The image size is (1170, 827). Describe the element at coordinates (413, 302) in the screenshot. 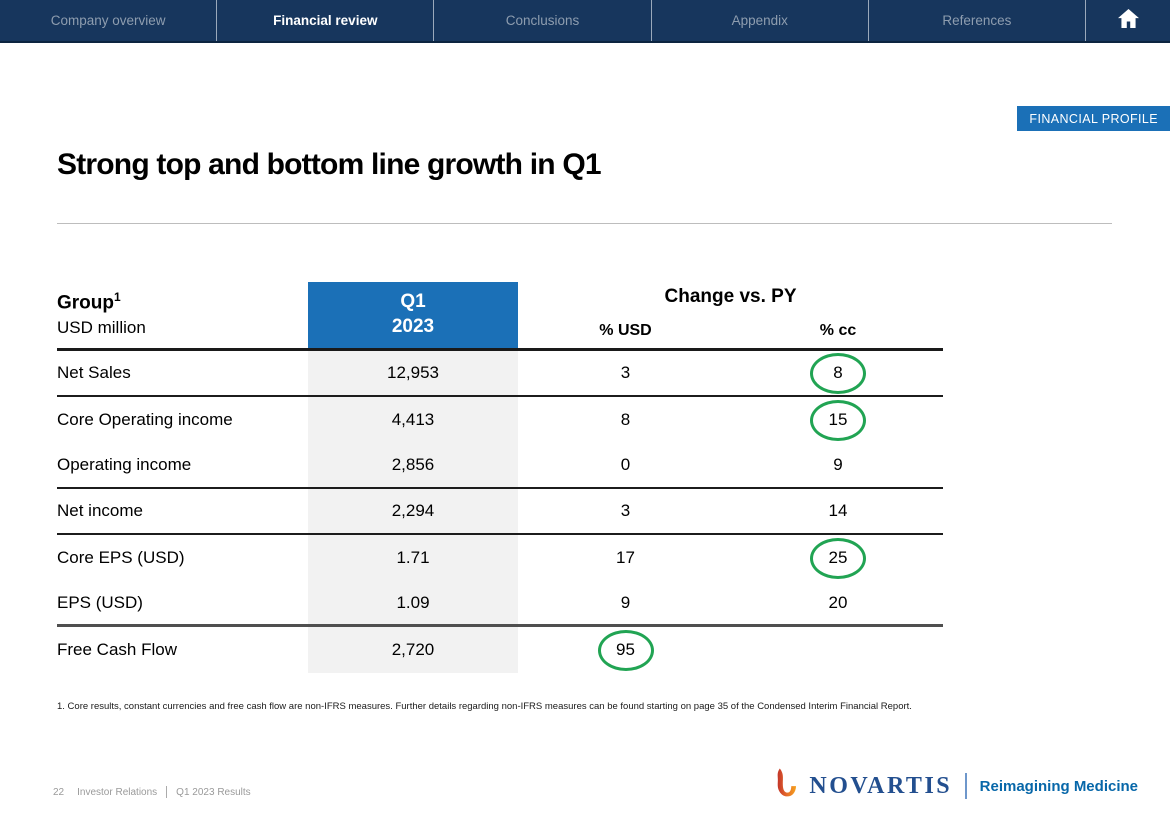

I see `period-line1: Q1` at that location.